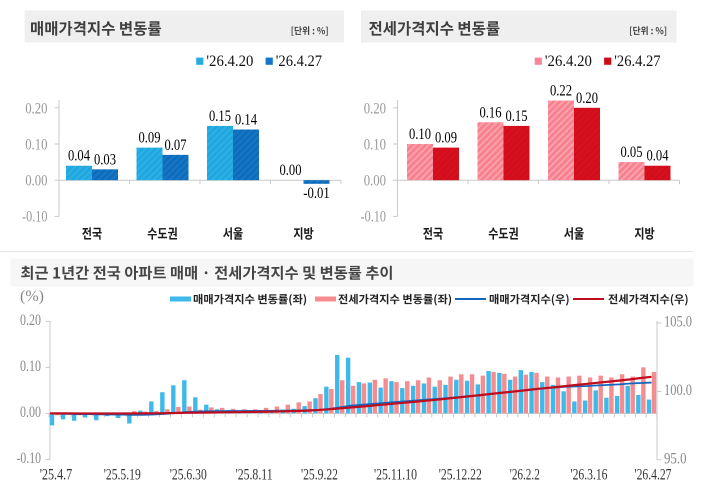 Image resolution: width=711 pixels, height=501 pixels. Describe the element at coordinates (561, 91) in the screenshot. I see `svg-text: 0.22` at that location.